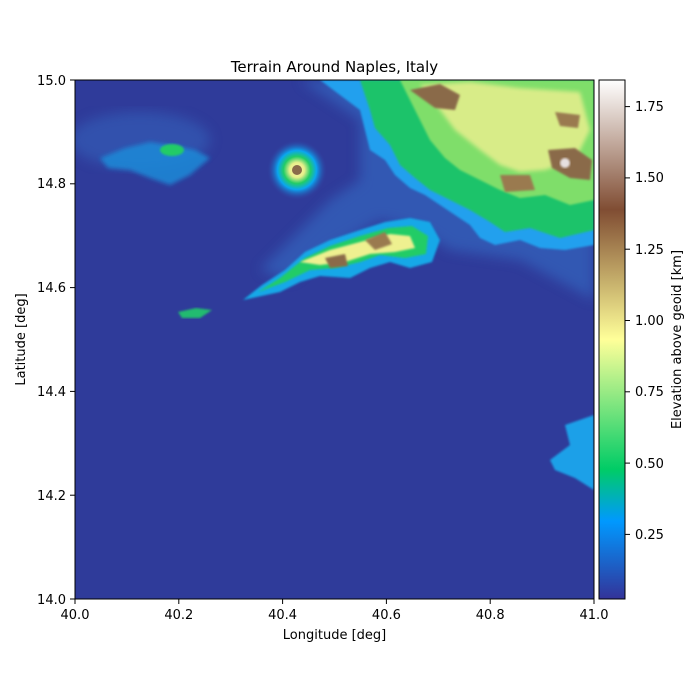 This screenshot has height=700, width=700. Describe the element at coordinates (649, 392) in the screenshot. I see `colorbar-tick-label: 0.75` at that location.